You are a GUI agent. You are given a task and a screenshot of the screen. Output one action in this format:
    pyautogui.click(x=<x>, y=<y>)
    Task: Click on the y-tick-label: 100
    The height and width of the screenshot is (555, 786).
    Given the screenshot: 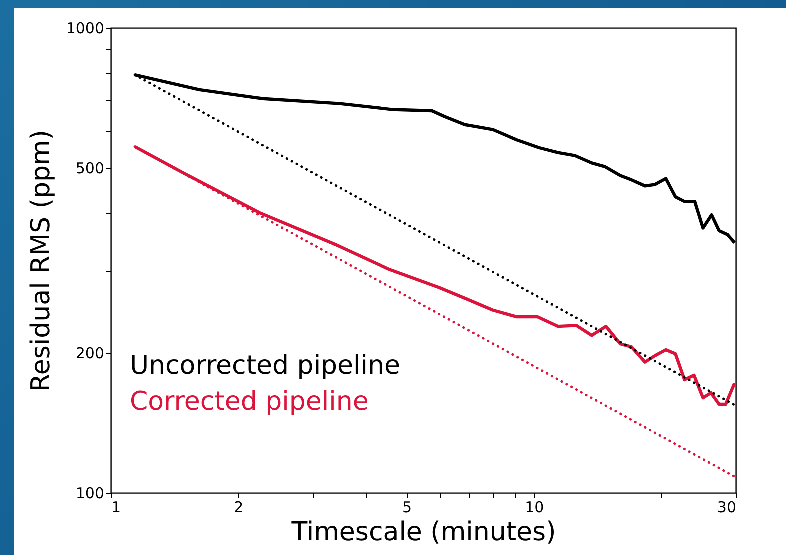 What is the action you would take?
    pyautogui.click(x=90, y=493)
    